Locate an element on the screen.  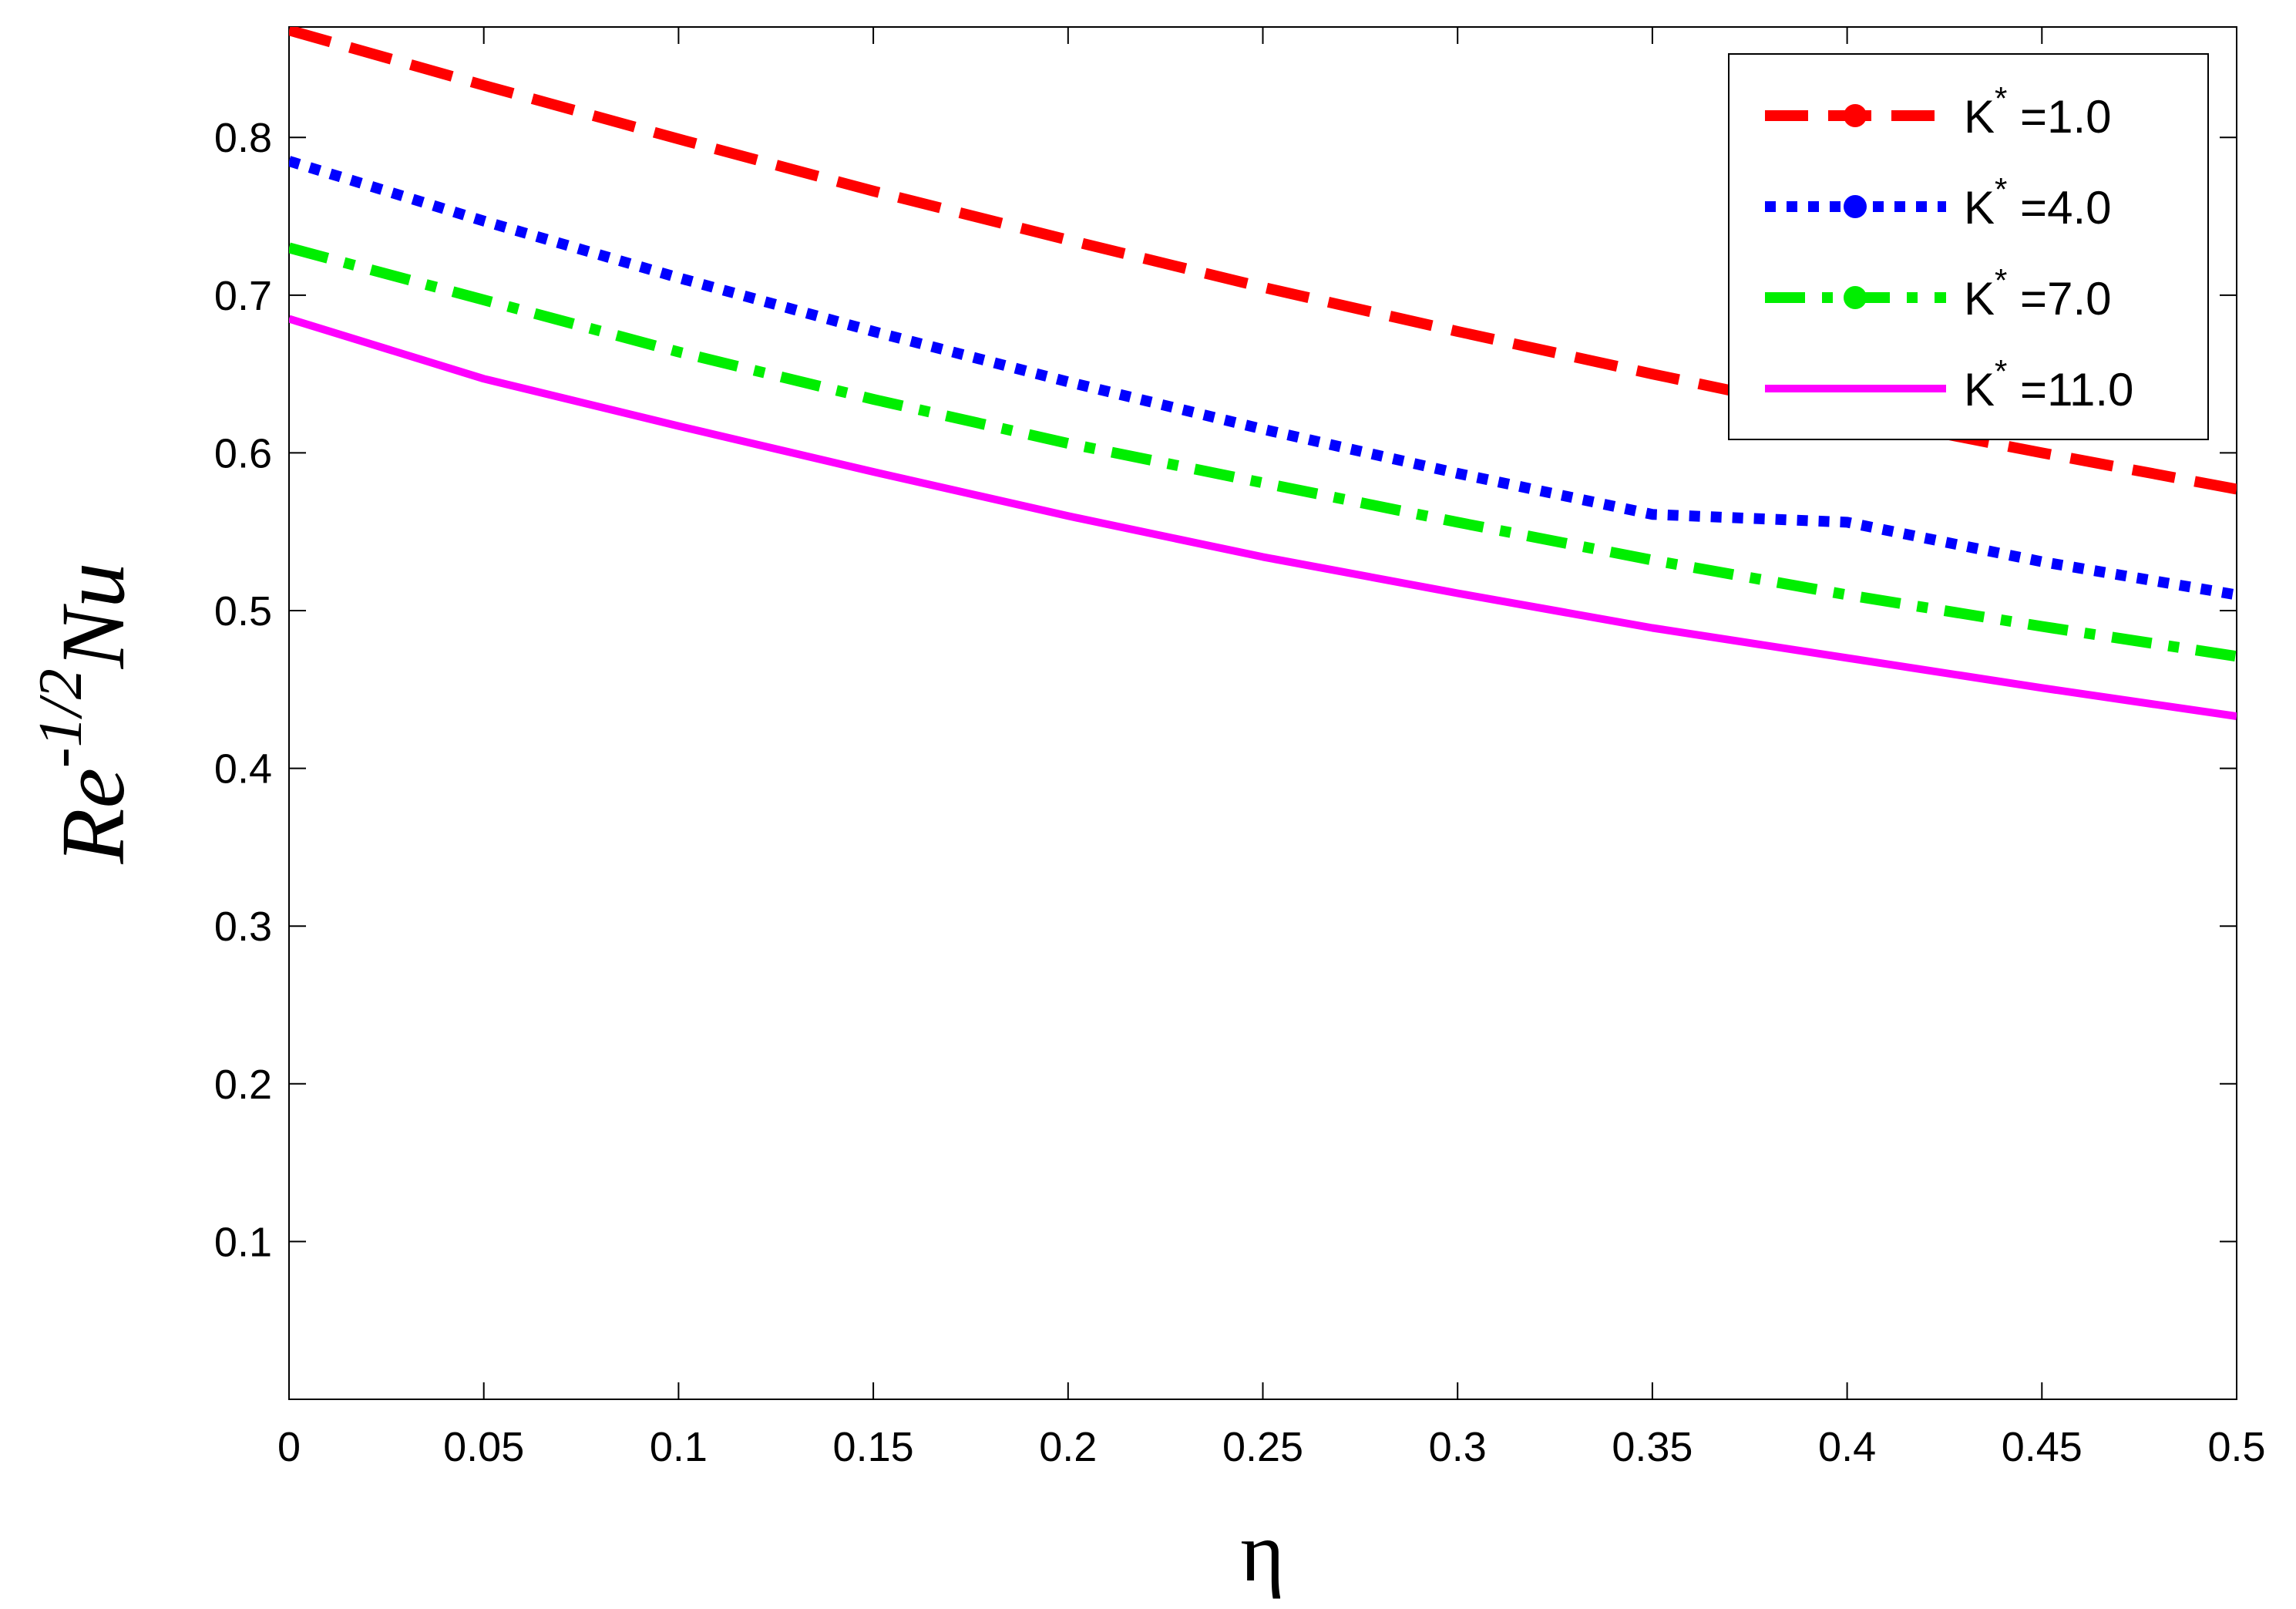
x-tick-label: 0.5 is located at coordinates (2236, 1447).